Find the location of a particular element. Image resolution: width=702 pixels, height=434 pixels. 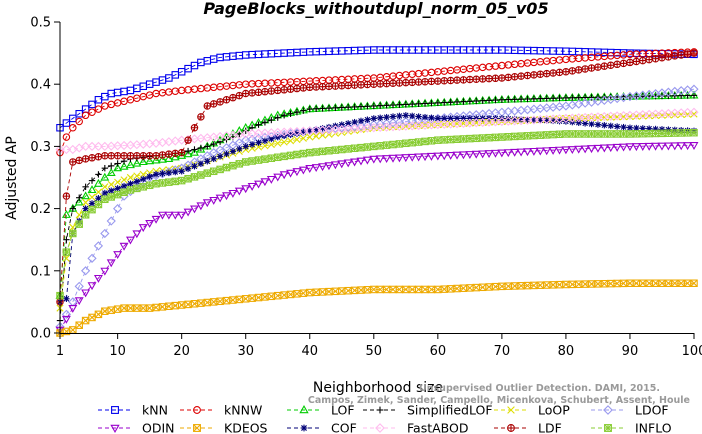

legend-label-COF: COF is located at coordinates (344, 427).